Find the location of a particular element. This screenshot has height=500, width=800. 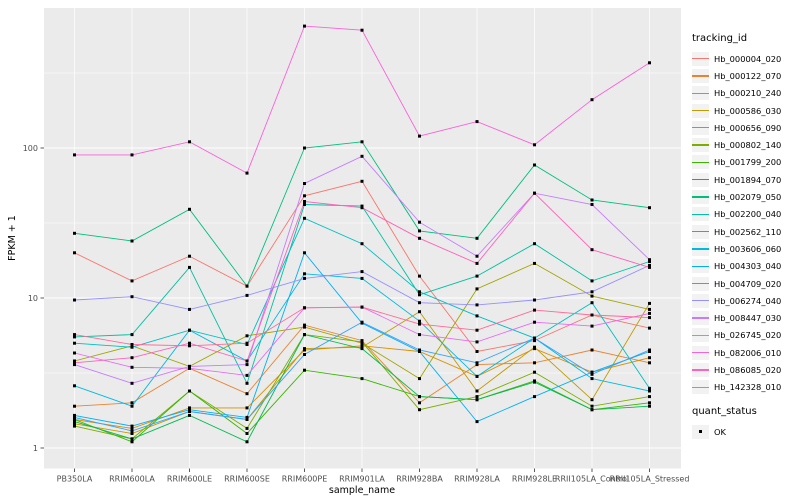

legend-label: Hb_082006_010 is located at coordinates (748, 352).